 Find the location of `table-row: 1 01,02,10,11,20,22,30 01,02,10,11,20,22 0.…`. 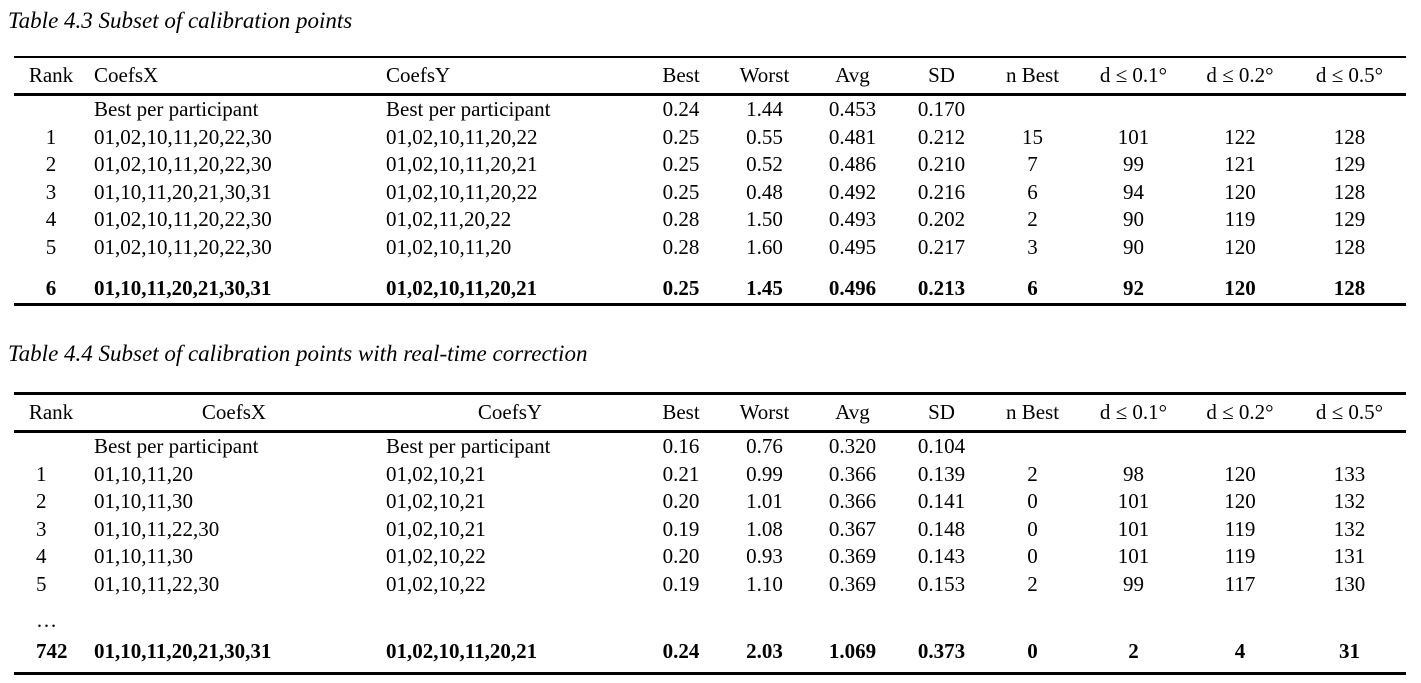

table-row: 1 01,02,10,11,20,22,30 01,02,10,11,20,22 0.… is located at coordinates (710, 138).